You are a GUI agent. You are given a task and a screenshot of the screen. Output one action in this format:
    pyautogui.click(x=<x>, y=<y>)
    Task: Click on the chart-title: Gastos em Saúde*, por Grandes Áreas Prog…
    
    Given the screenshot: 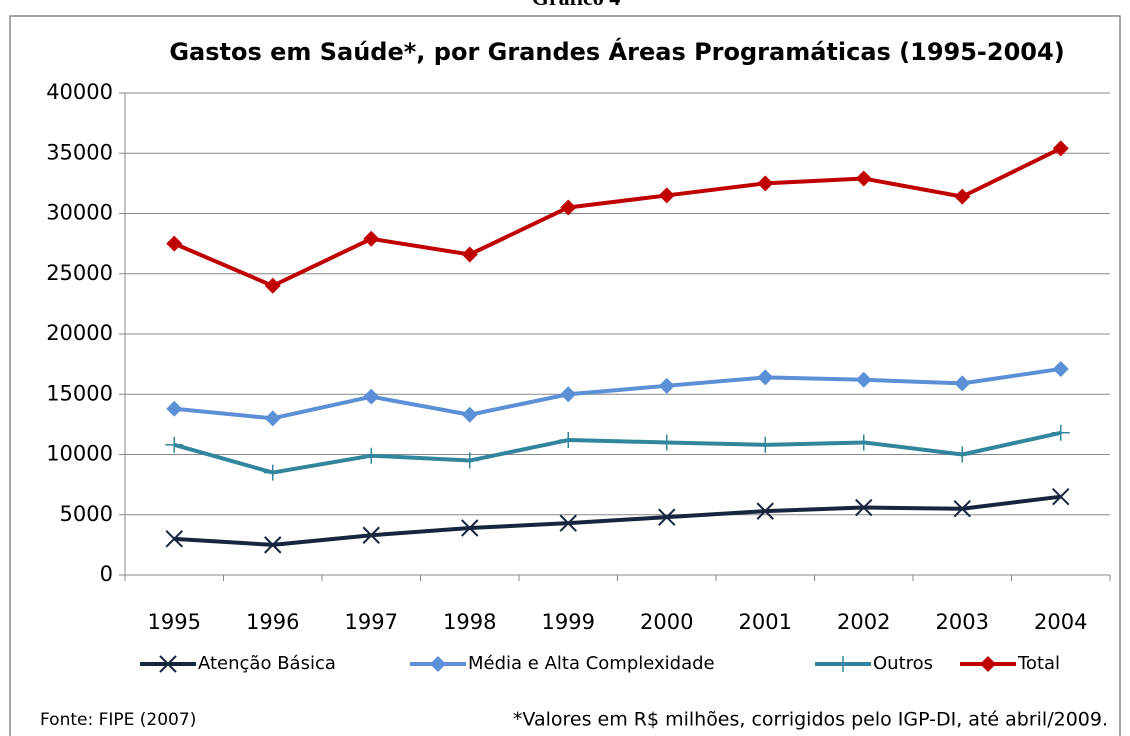 What is the action you would take?
    pyautogui.click(x=616, y=51)
    